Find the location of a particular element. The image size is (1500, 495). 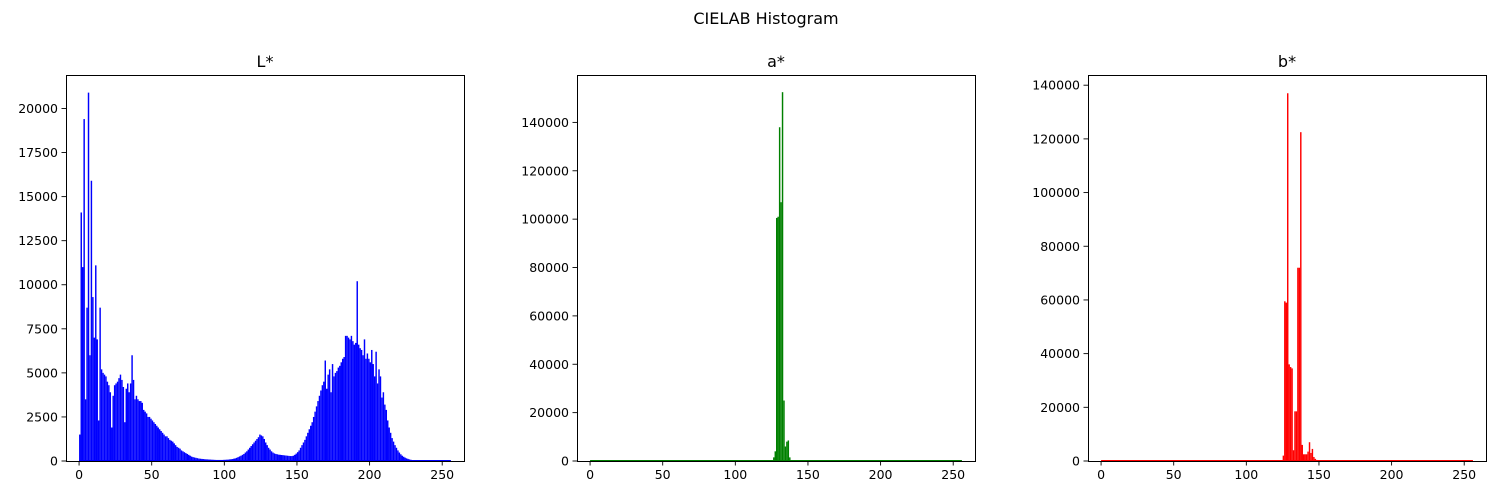

x-tick-label-l-0: 0 is located at coordinates (79, 474).